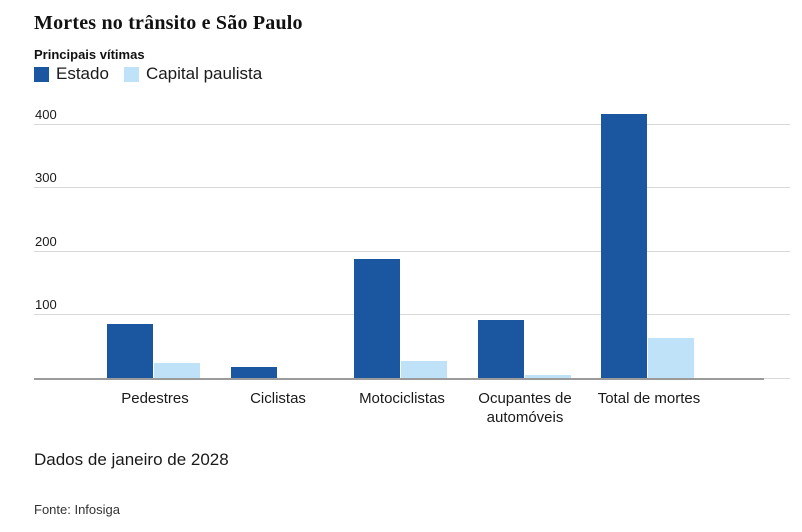  Describe the element at coordinates (41, 74) in the screenshot. I see `estado-swatch-icon` at that location.